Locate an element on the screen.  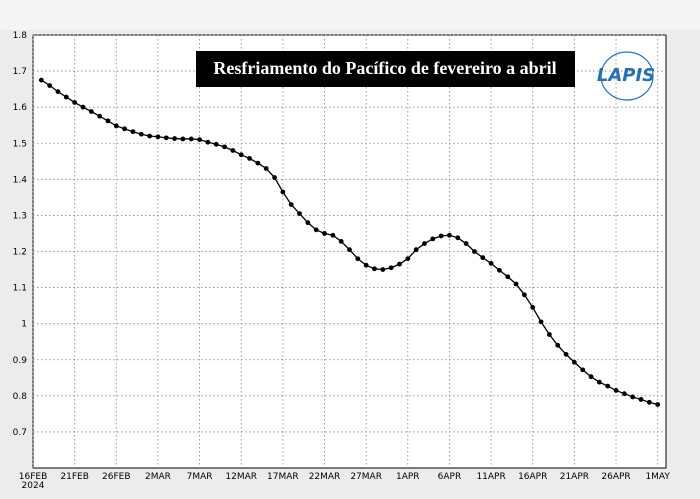
y-tick-label: 1.5 is located at coordinates (20, 144).